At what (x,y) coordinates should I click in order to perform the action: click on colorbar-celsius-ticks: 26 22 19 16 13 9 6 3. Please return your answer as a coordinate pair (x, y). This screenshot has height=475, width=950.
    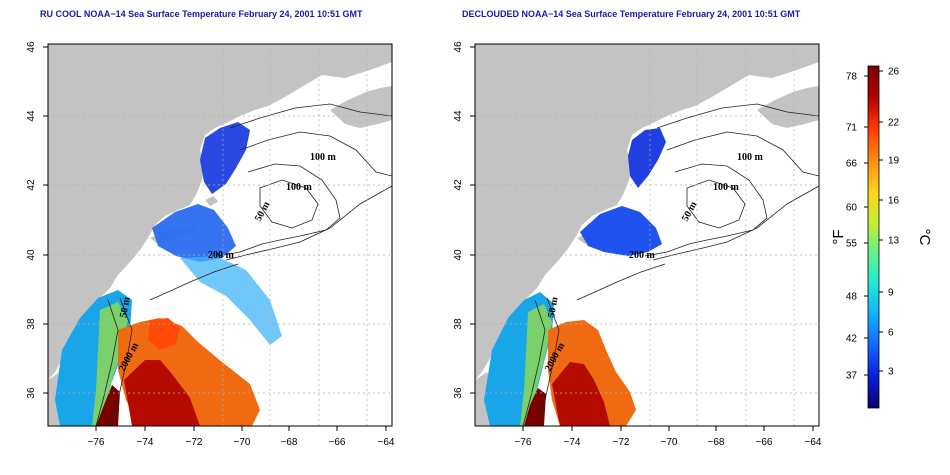
    Looking at the image, I should click on (889, 222).